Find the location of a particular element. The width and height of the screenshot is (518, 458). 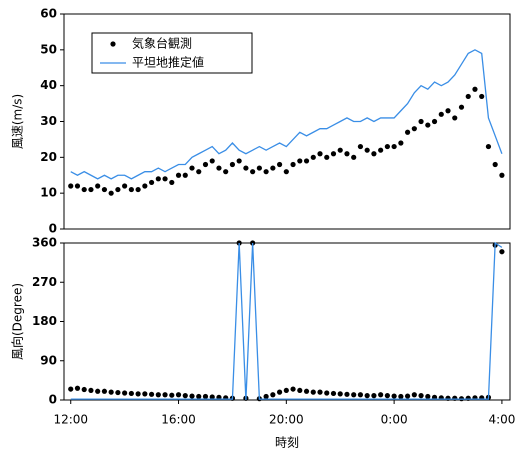

y-tick-label: 10 is located at coordinates (48, 193).